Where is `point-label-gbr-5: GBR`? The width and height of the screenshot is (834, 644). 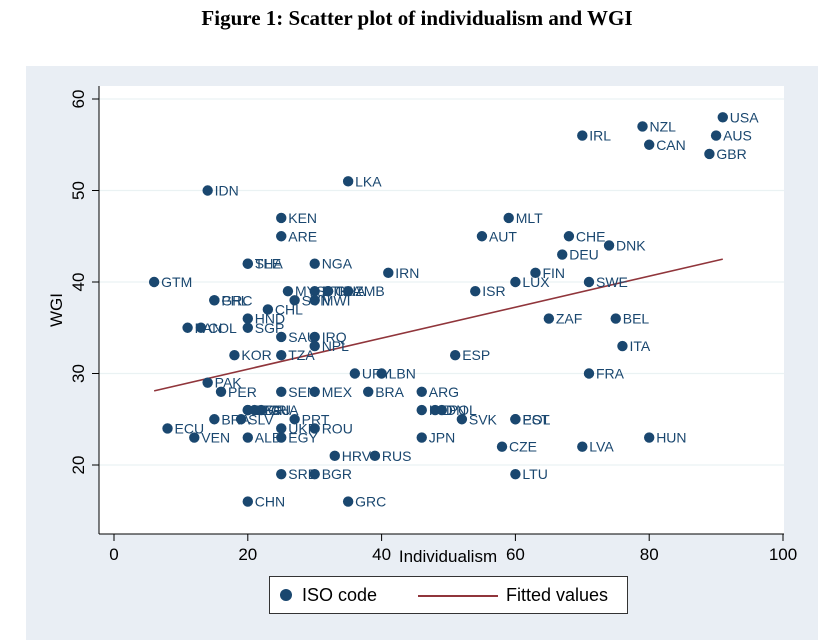 point-label-gbr-5: GBR is located at coordinates (731, 154).